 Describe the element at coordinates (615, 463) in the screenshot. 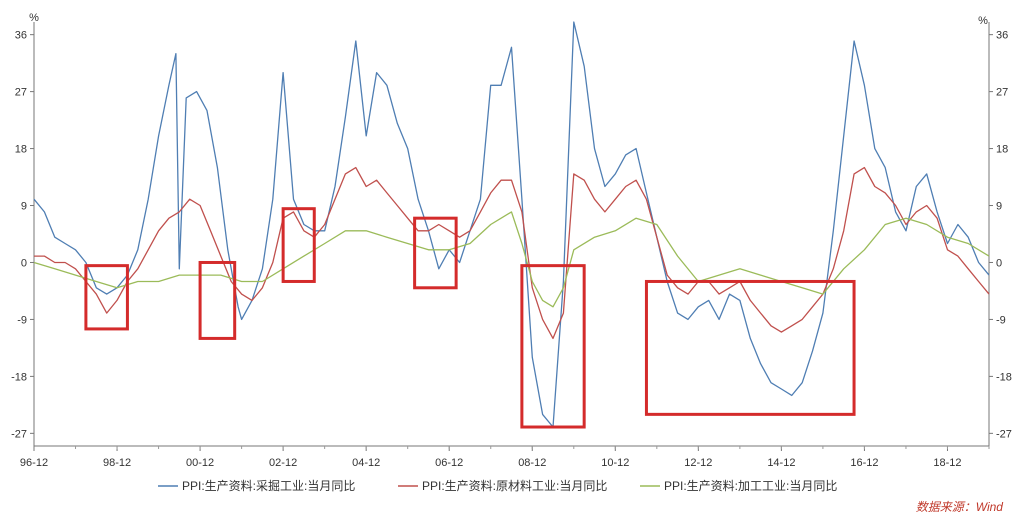

I see `x-tick-label: 10-12` at that location.